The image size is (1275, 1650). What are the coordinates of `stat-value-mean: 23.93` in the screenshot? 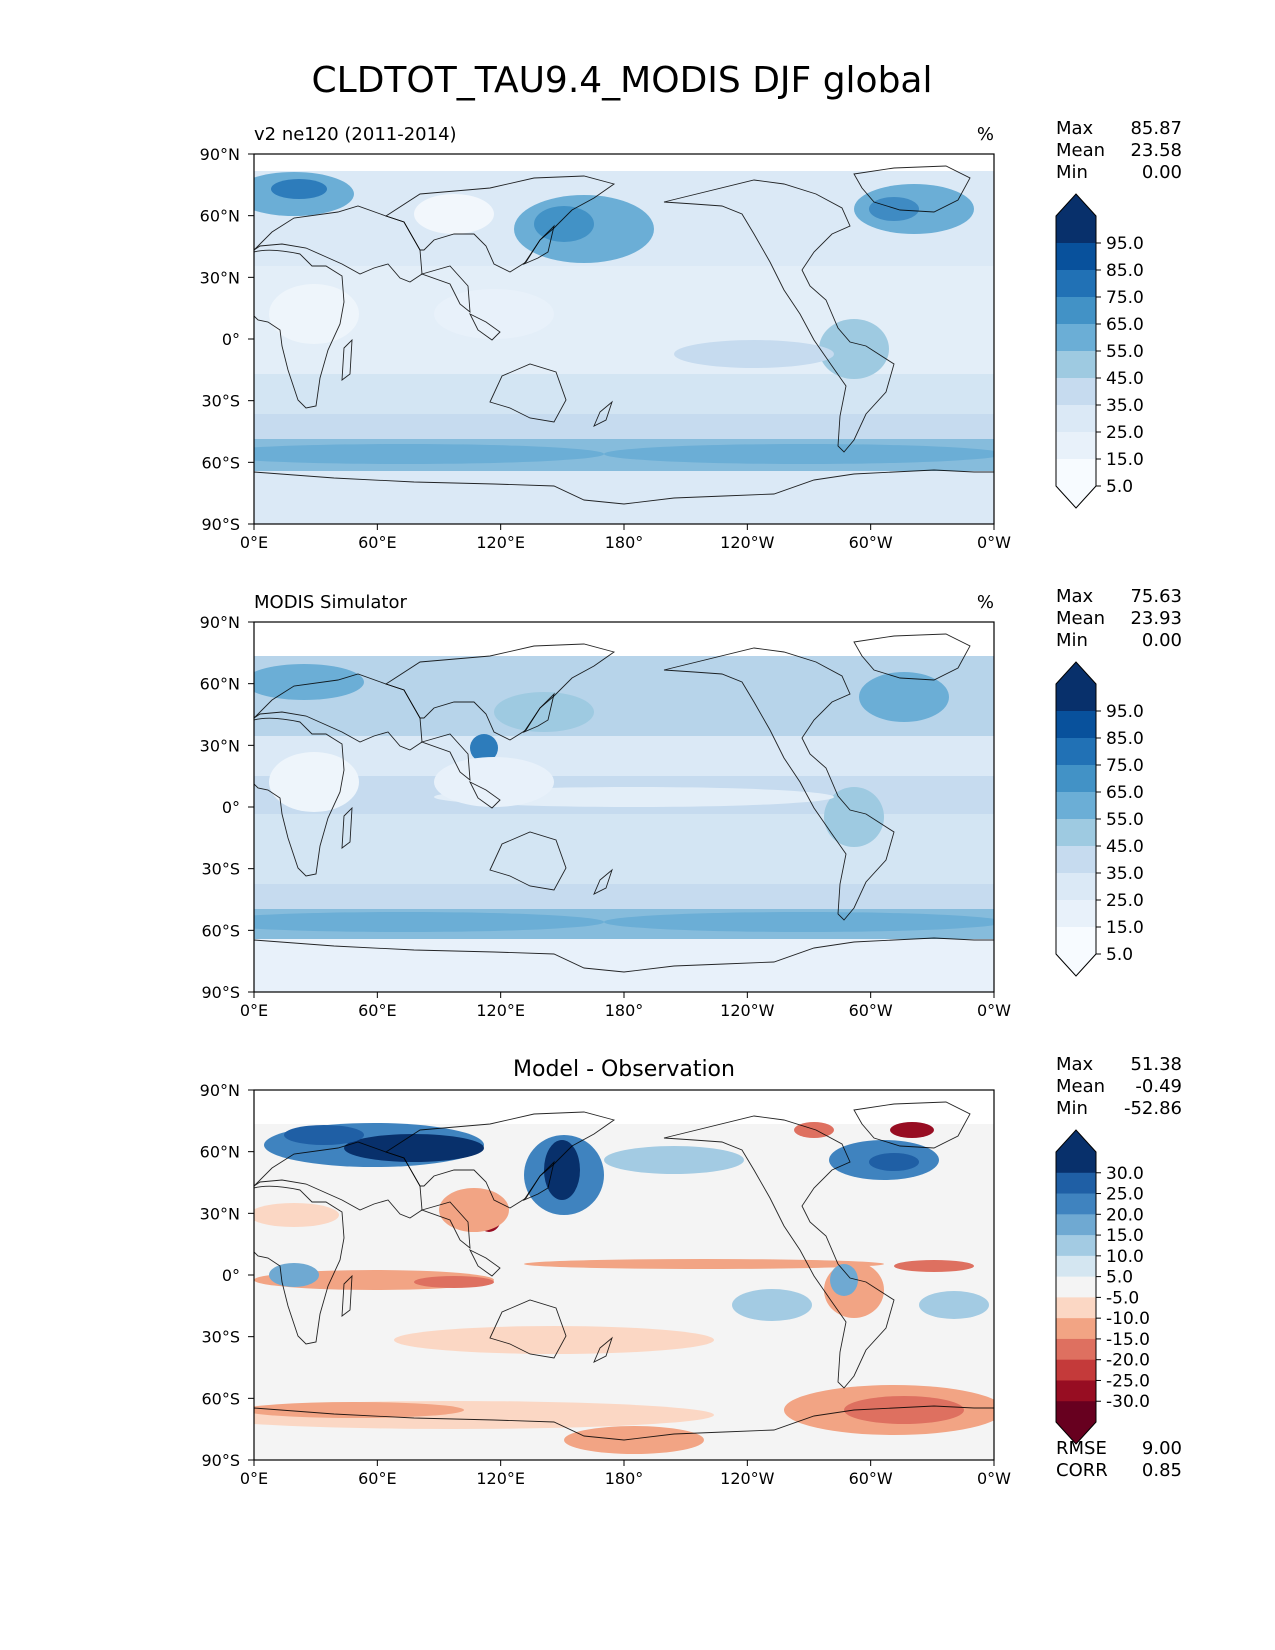 It's located at (1156, 618).